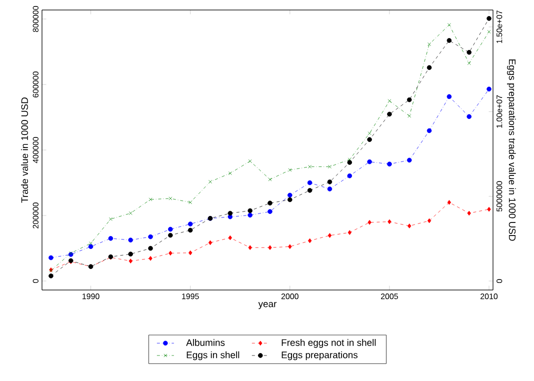 Image resolution: width=534 pixels, height=381 pixels. Describe the element at coordinates (511, 150) in the screenshot. I see `y2-axis-title: Eggs preparations trade value in 1000 USD` at that location.